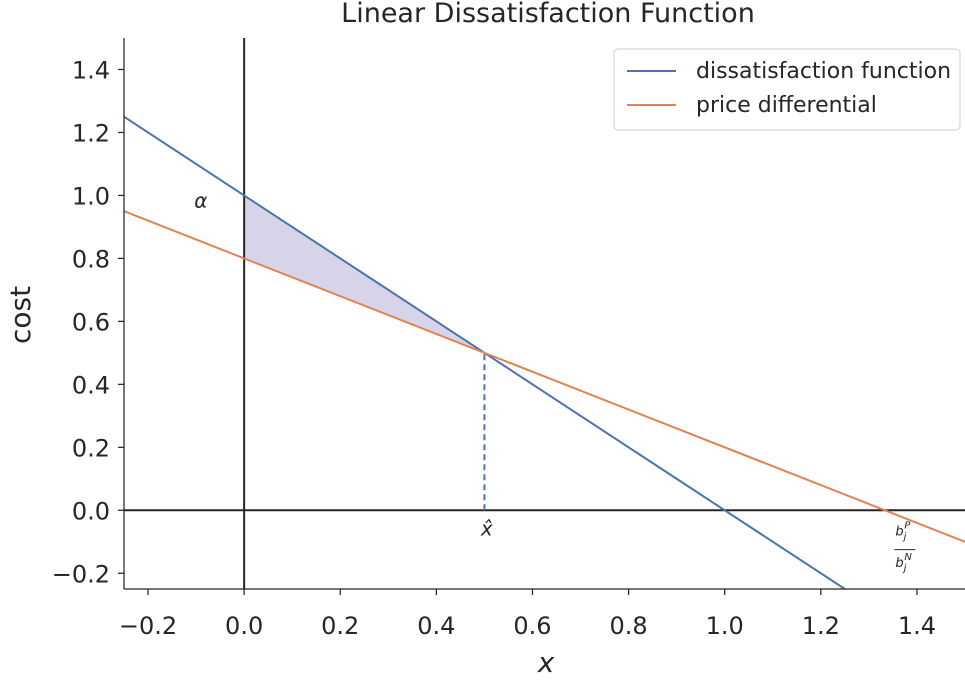 This screenshot has width=965, height=682. Describe the element at coordinates (823, 71) in the screenshot. I see `legend-label-dissatisfaction: dissatisfaction function` at that location.